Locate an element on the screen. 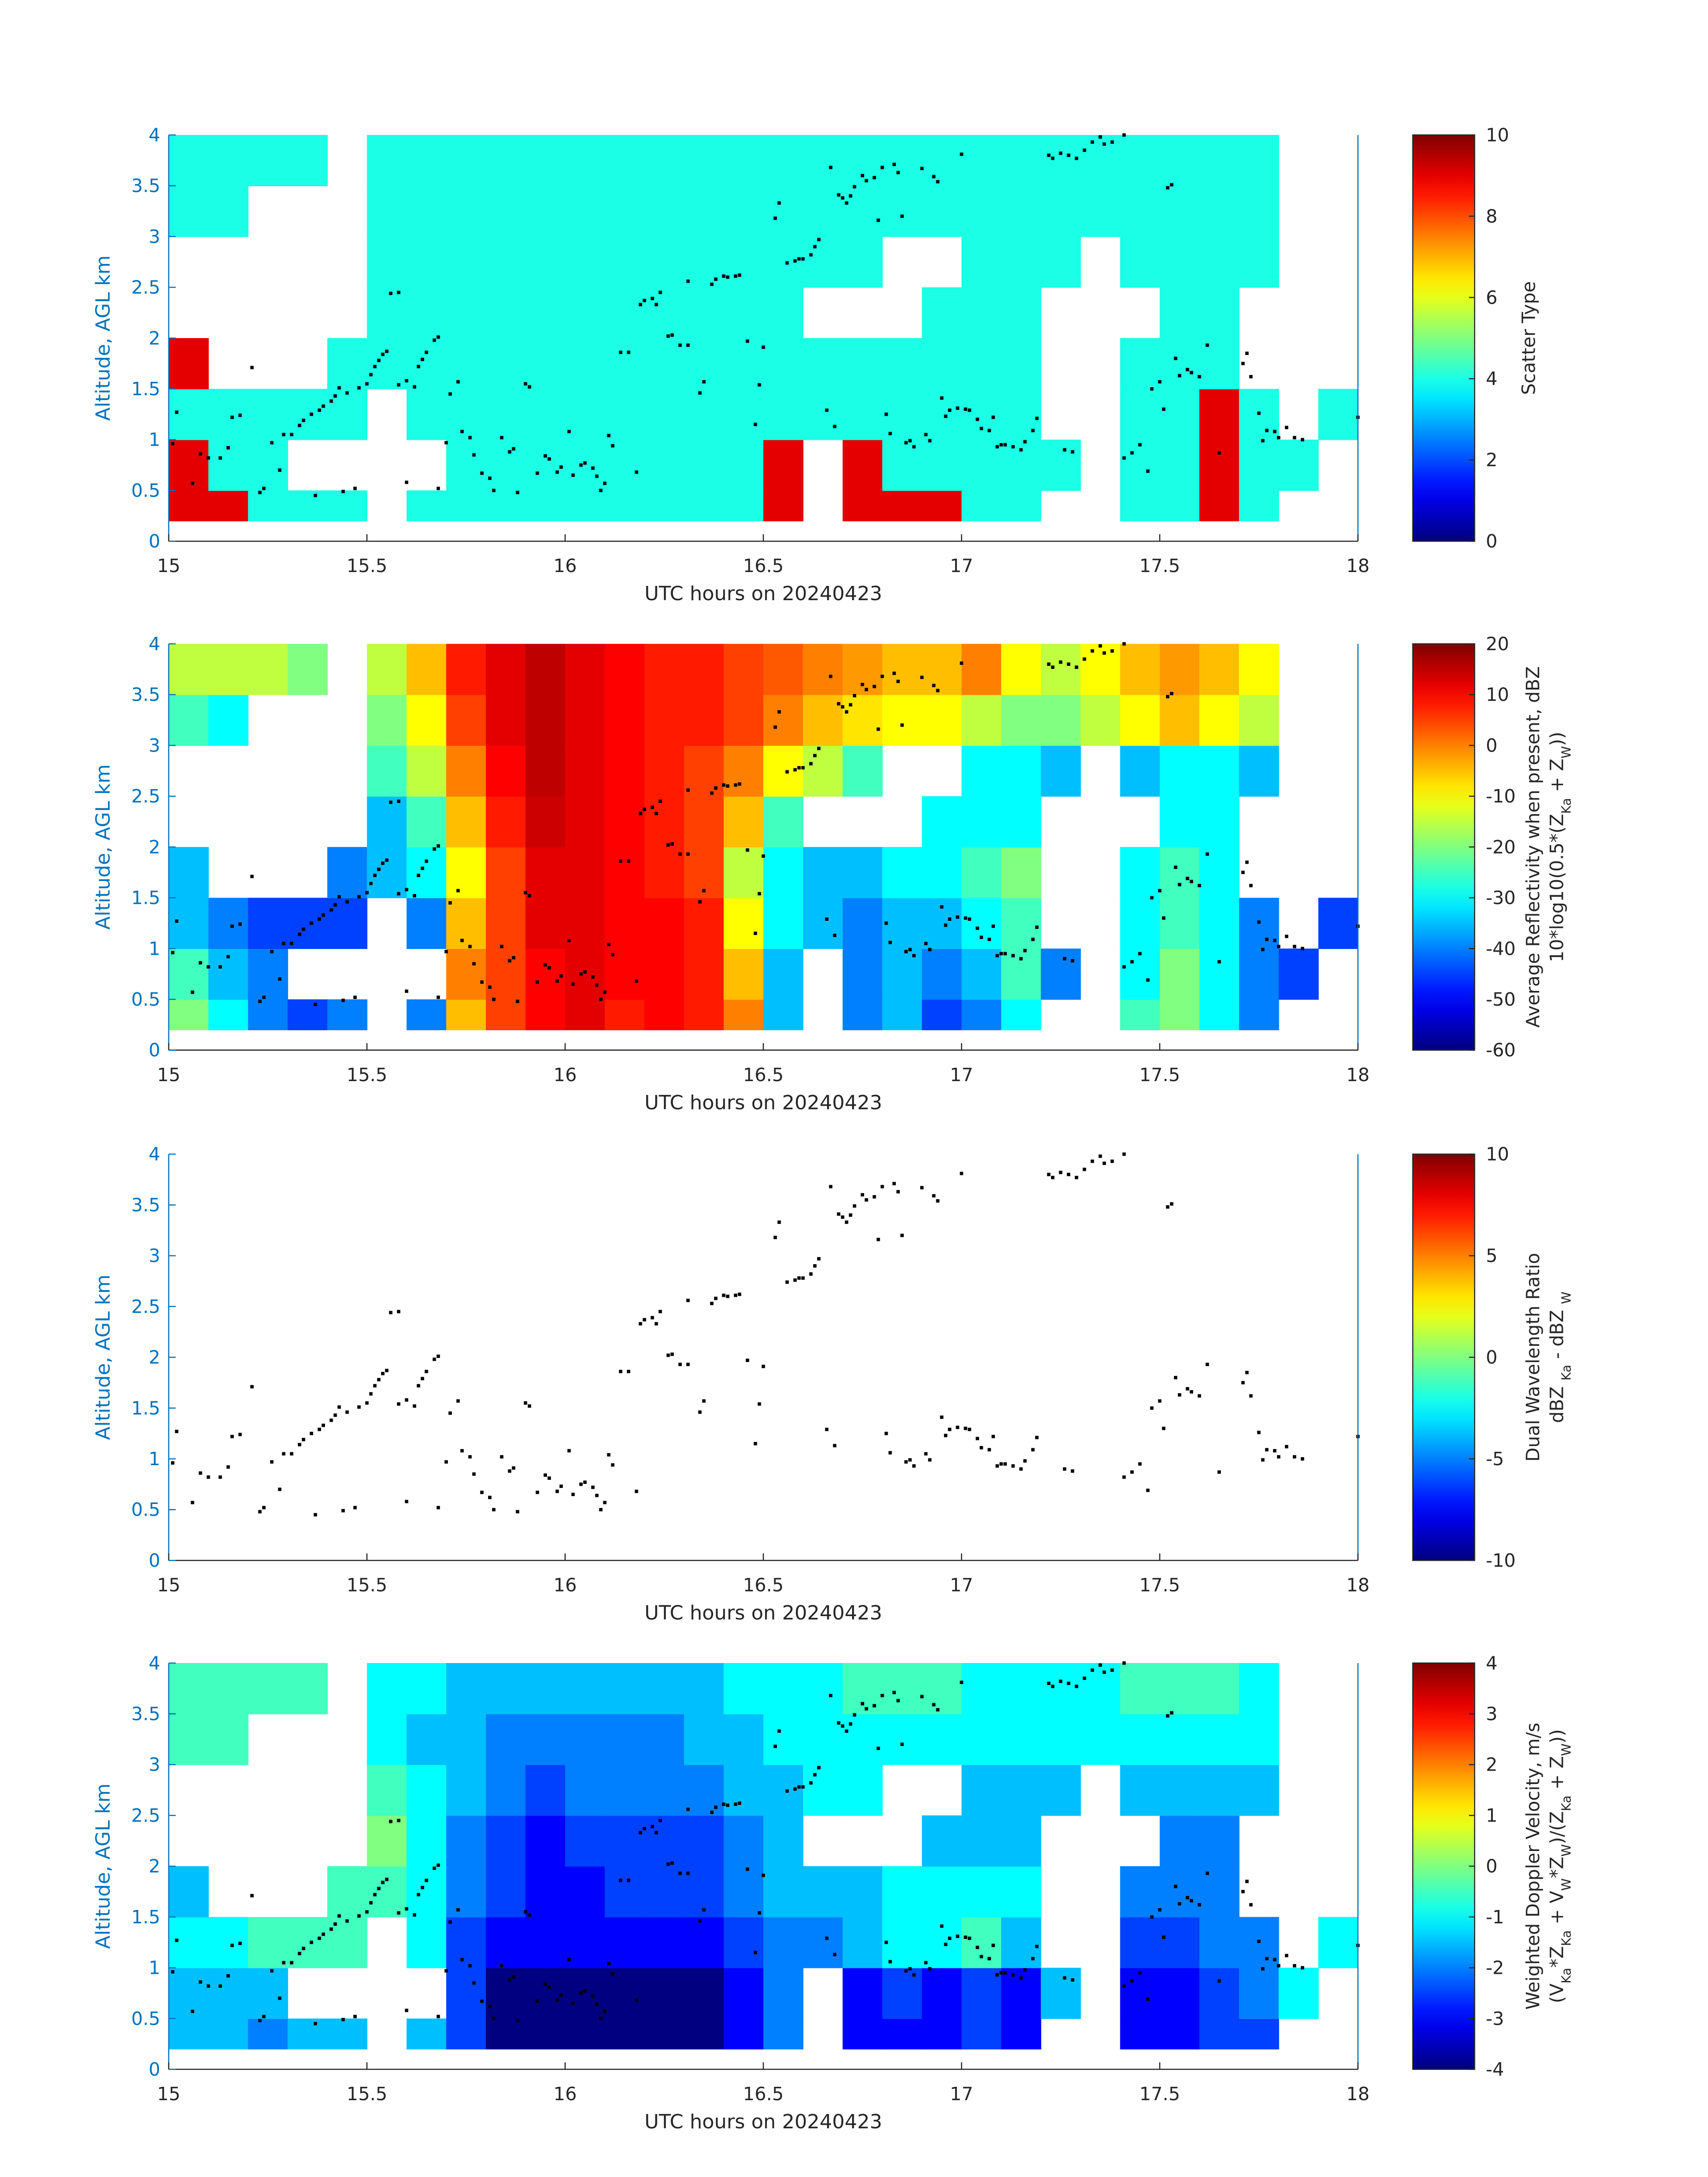 The height and width of the screenshot is (2177, 1708). colorbar-tick-label: -10 is located at coordinates (1501, 796).